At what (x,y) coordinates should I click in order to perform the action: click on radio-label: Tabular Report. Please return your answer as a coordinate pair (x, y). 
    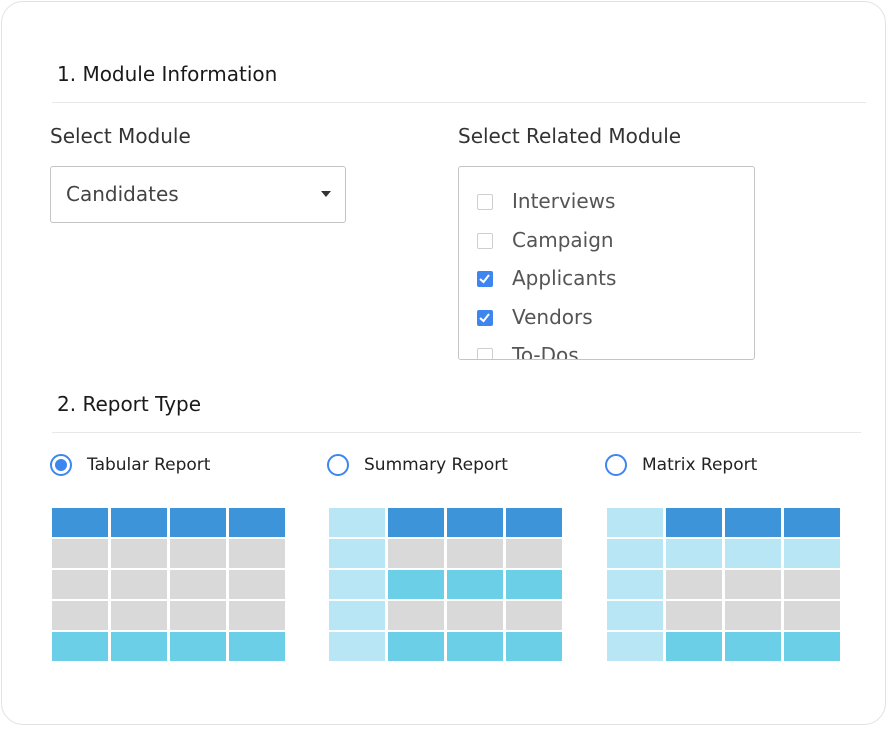
    Looking at the image, I should click on (149, 465).